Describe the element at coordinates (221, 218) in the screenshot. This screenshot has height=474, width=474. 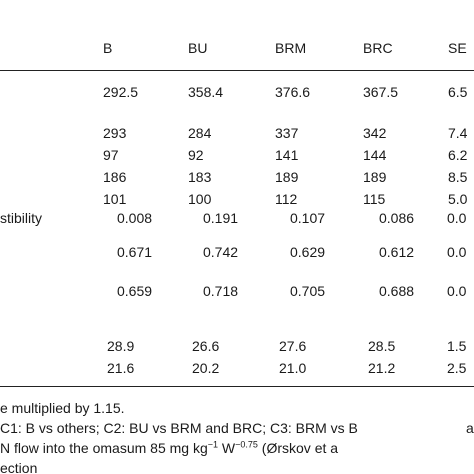
I see `table-cell: 0.191` at that location.